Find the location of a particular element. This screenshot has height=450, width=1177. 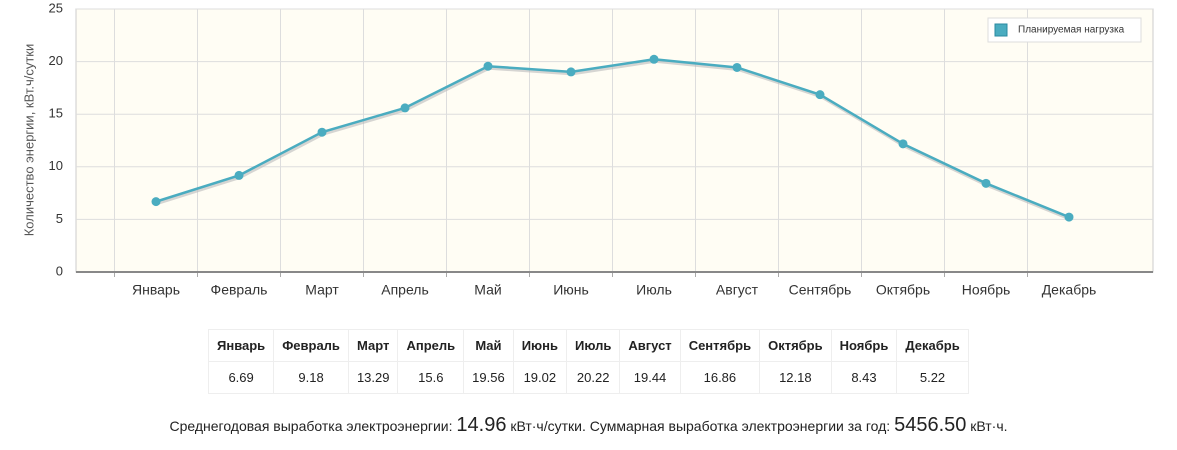

summary-text: кВт·ч. is located at coordinates (987, 426).